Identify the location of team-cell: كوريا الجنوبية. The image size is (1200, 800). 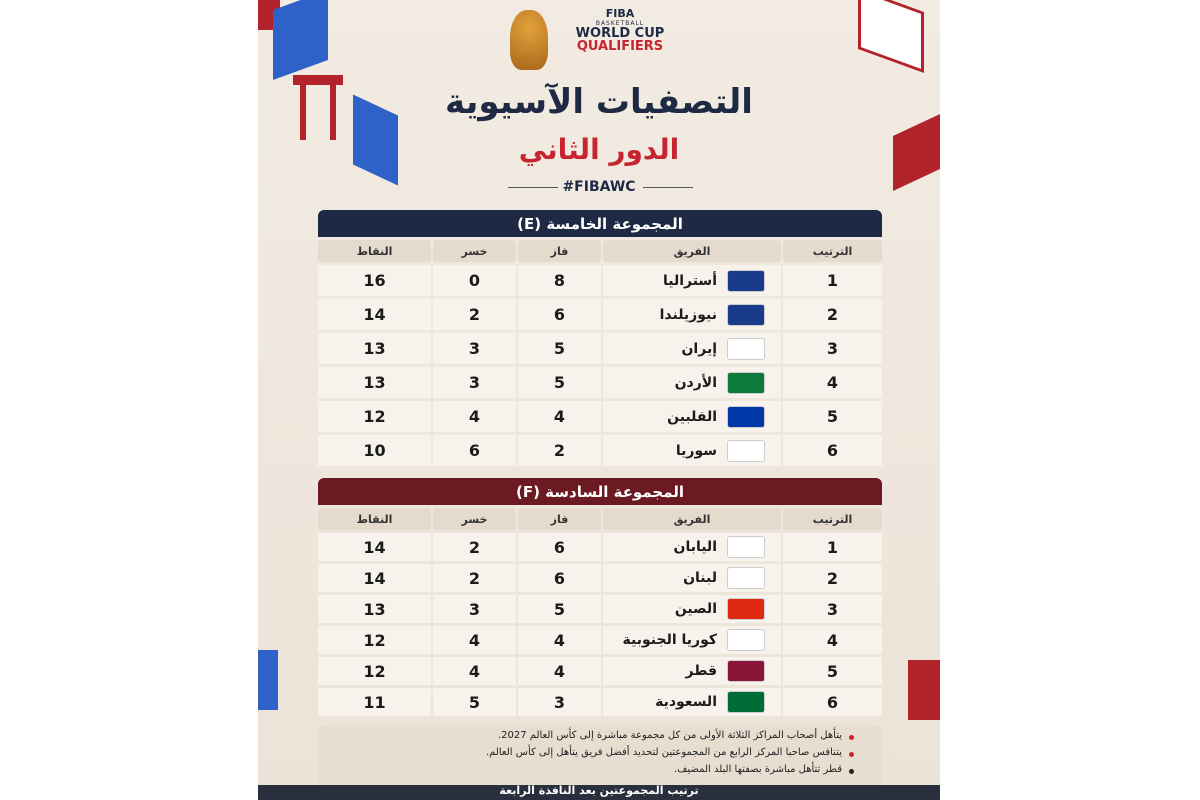
(692, 640).